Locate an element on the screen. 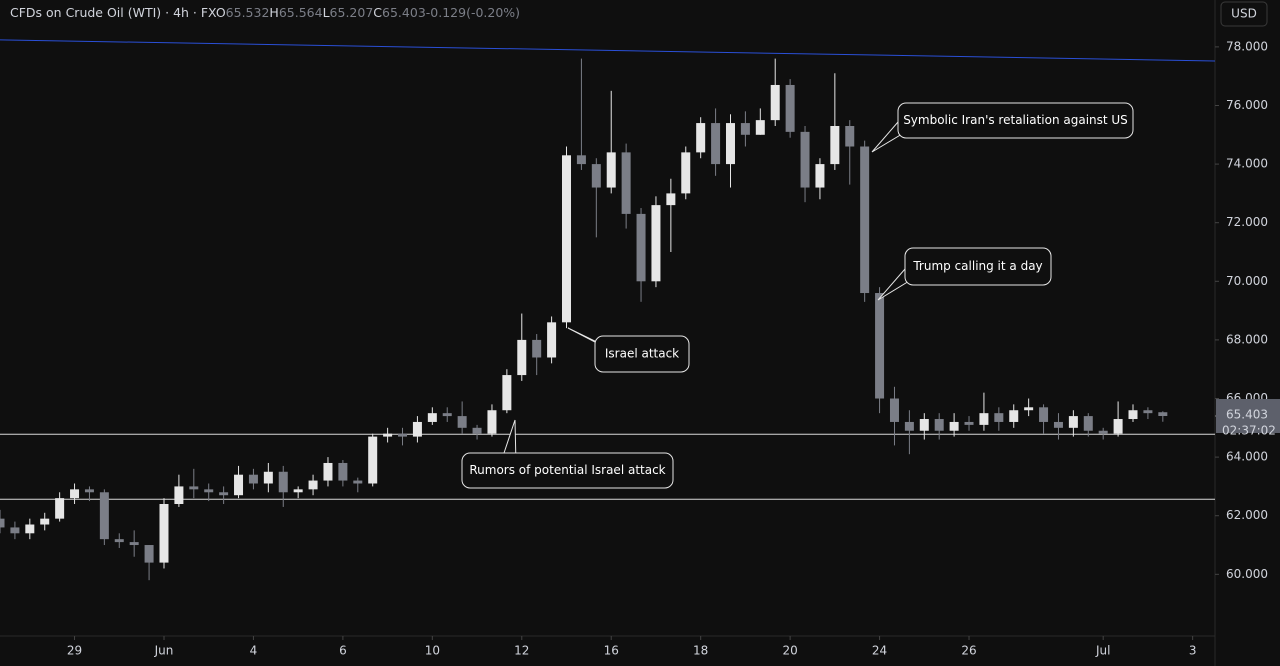 The image size is (1280, 666). x-tick-label: 29 is located at coordinates (74, 651).